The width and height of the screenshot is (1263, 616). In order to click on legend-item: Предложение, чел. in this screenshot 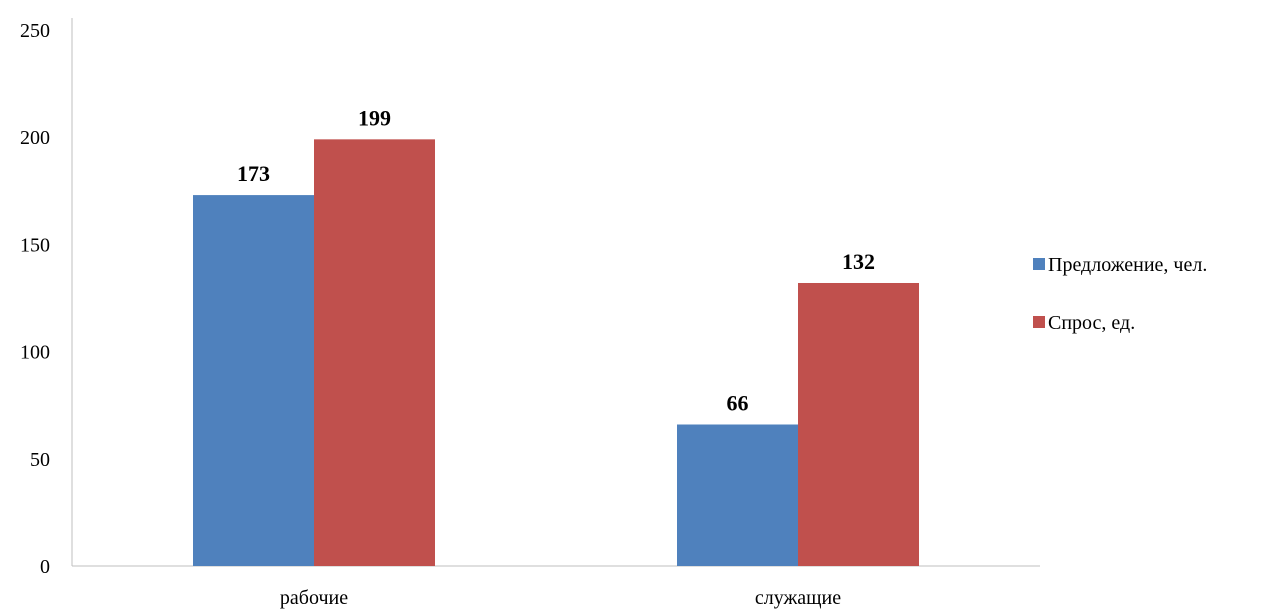, I will do `click(1120, 265)`.